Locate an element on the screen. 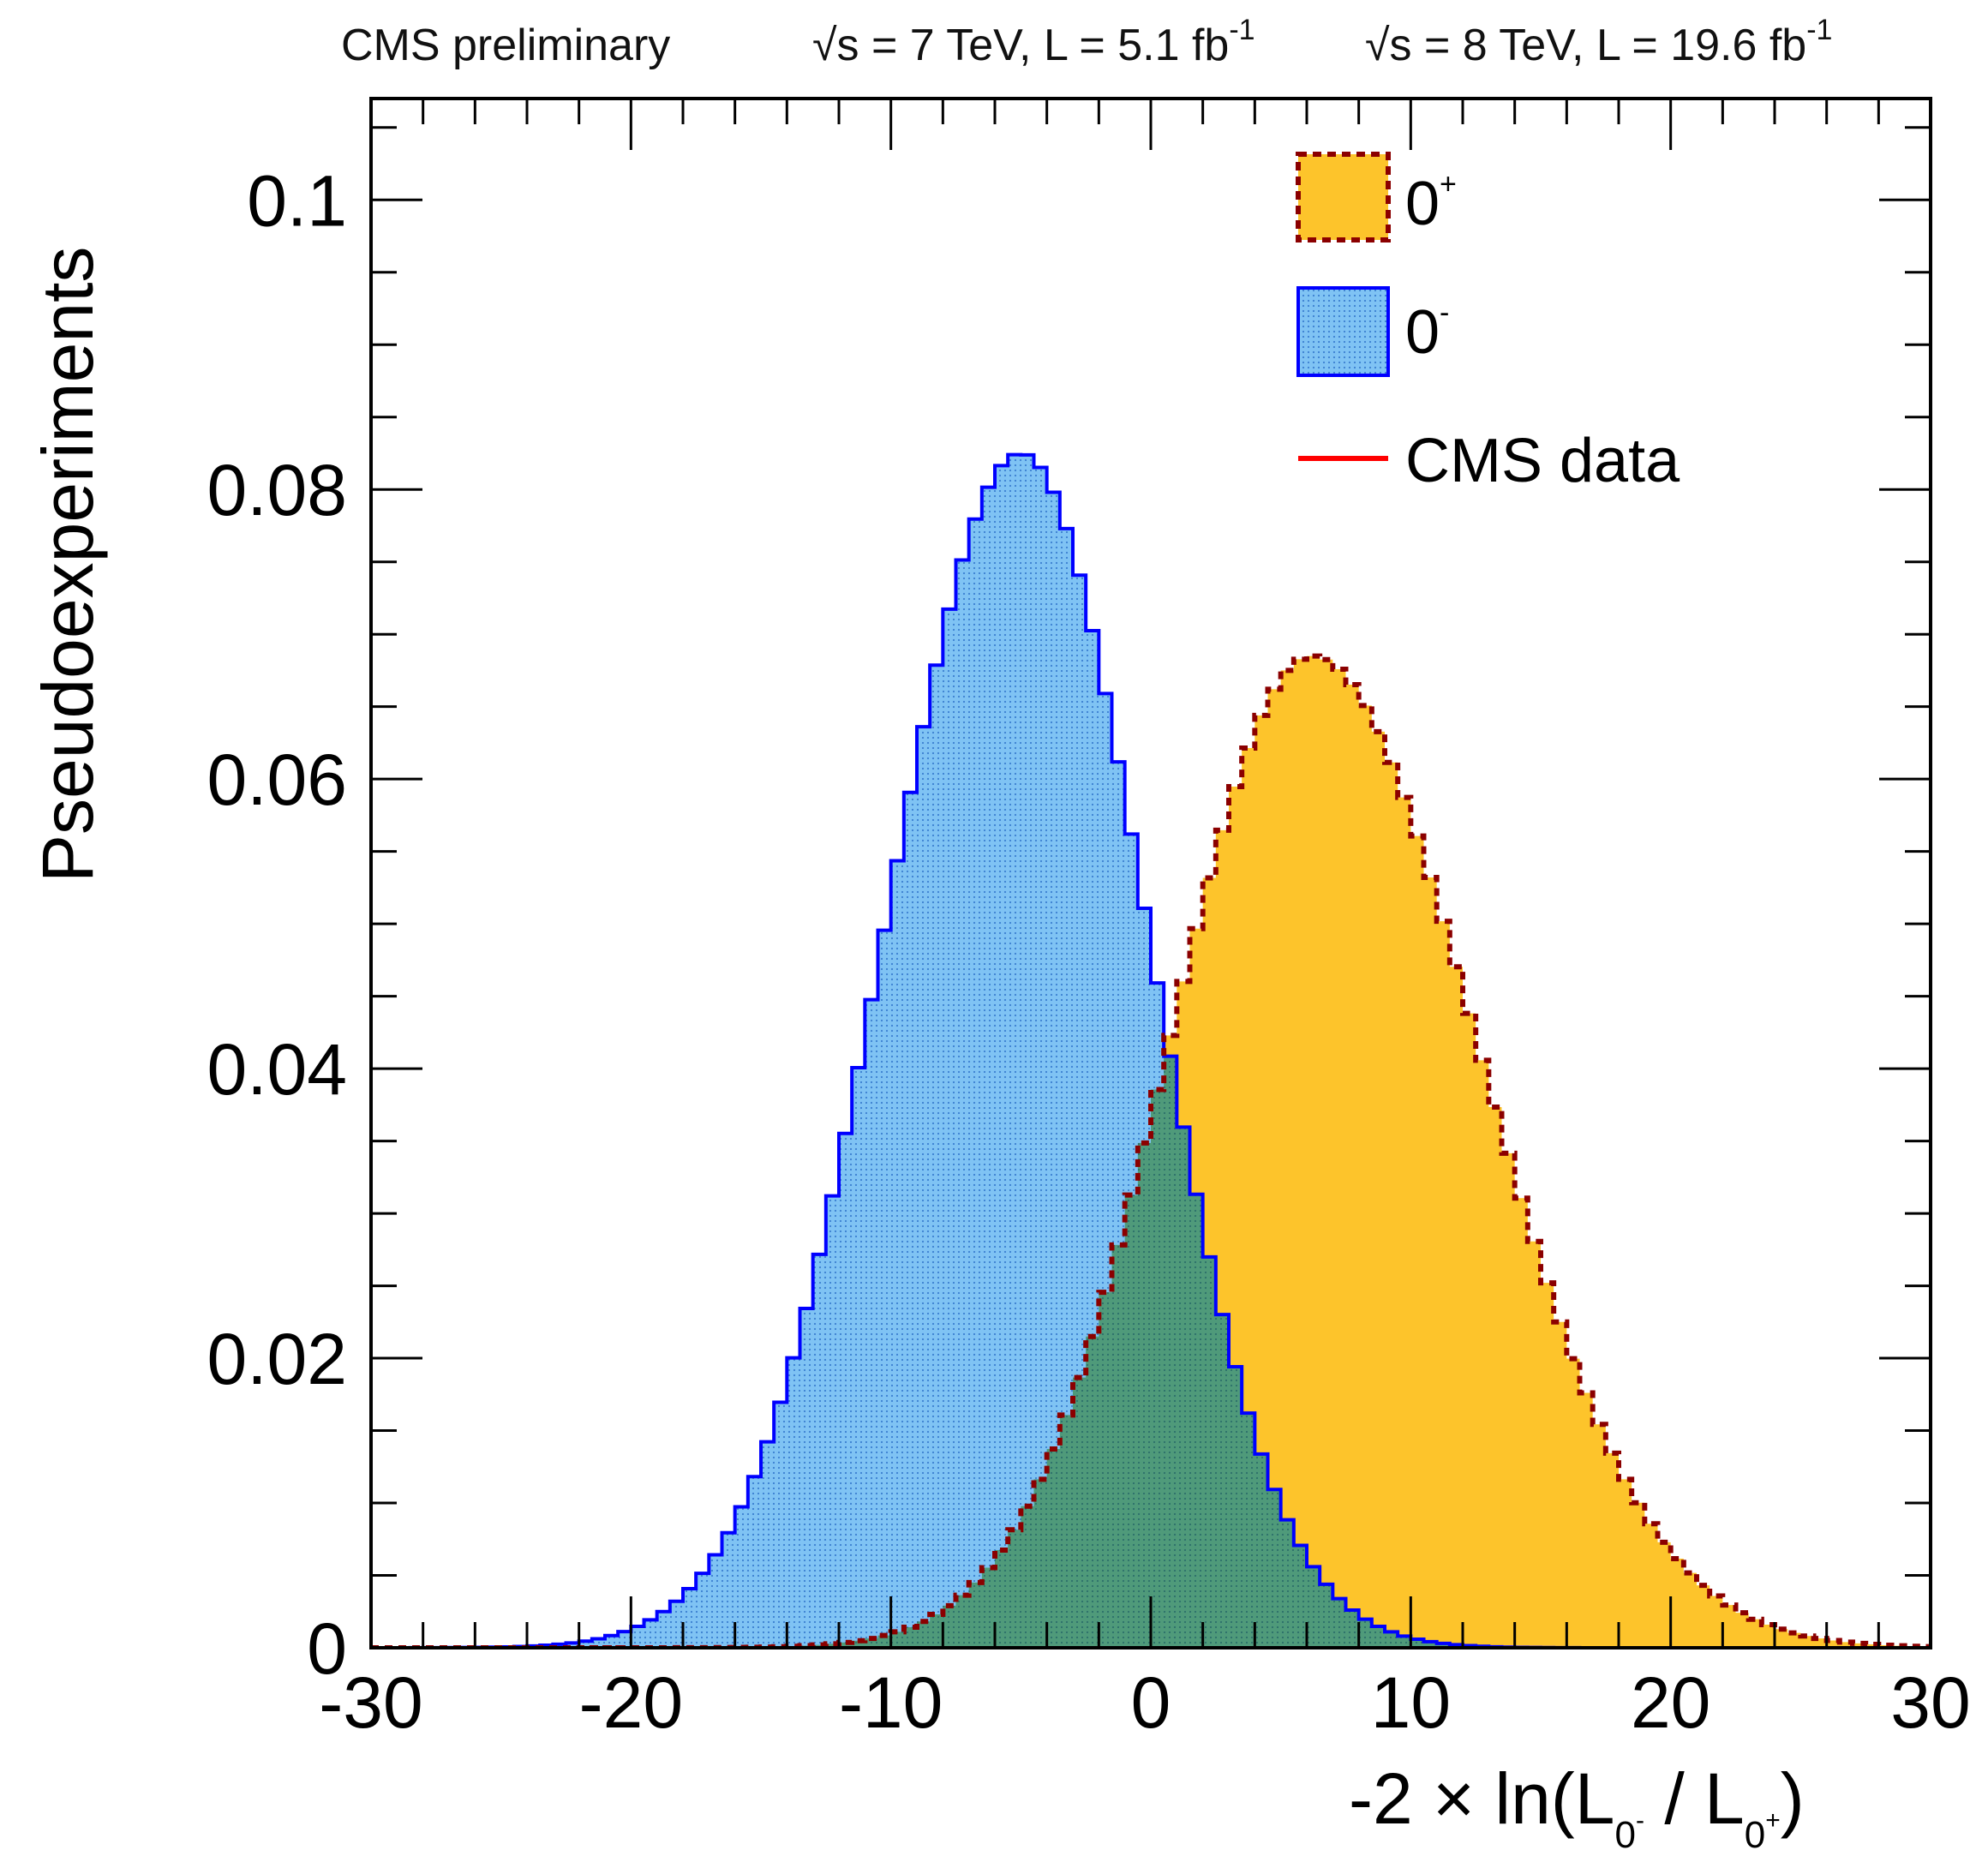 The height and width of the screenshot is (1856, 1988). experiment-label: CMS preliminary is located at coordinates (505, 45).